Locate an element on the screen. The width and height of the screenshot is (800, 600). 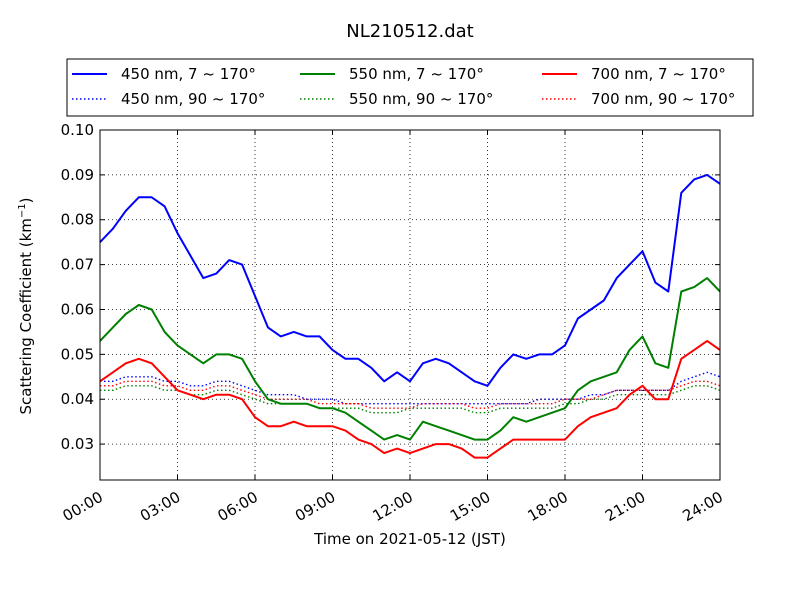
y-tick-label: 0.07 is located at coordinates (77, 265).